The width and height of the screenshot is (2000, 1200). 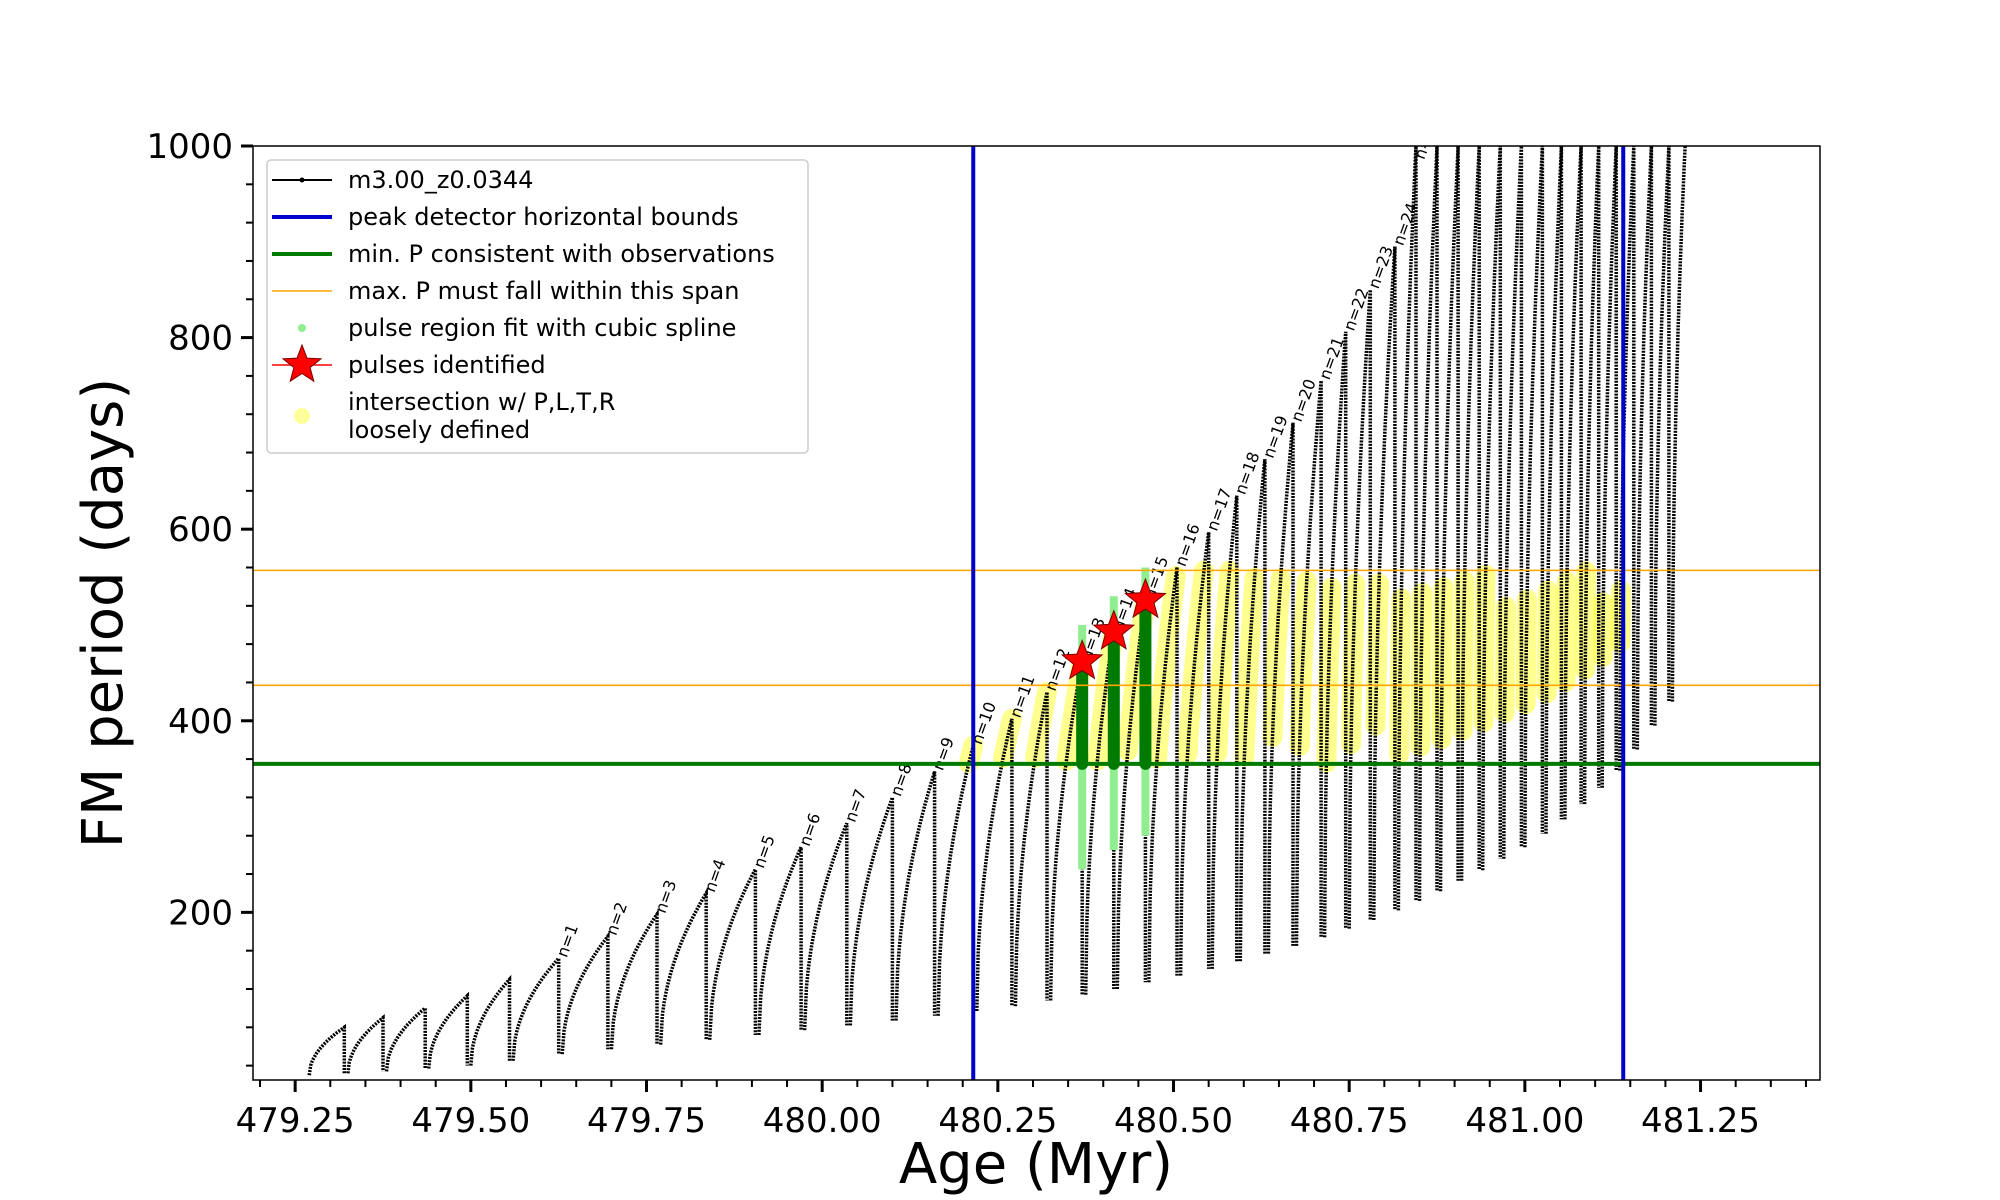 I want to click on y-tick-label: 600, so click(x=200, y=530).